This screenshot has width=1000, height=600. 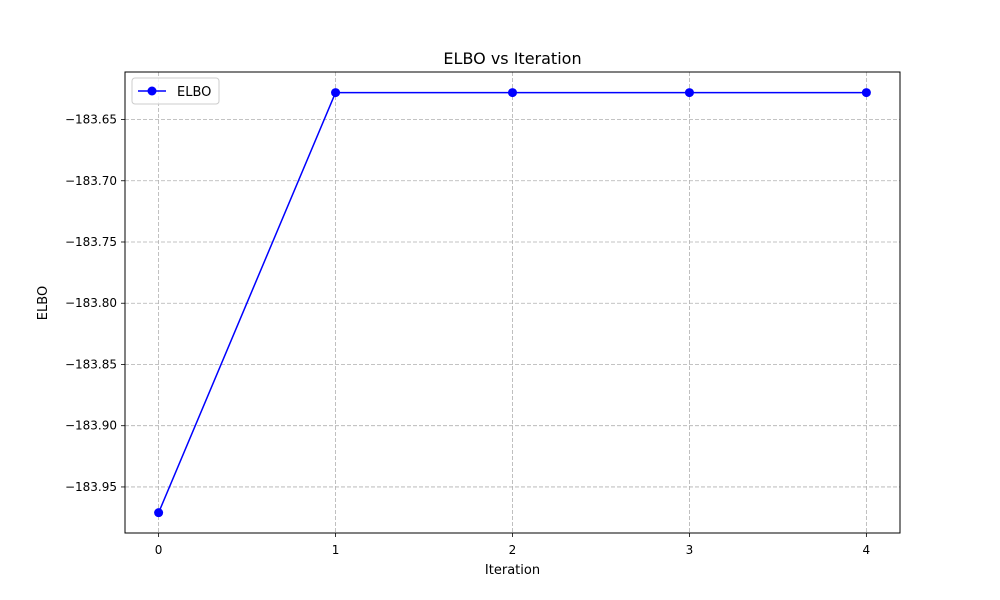 I want to click on legend: ELBO, so click(x=175, y=91).